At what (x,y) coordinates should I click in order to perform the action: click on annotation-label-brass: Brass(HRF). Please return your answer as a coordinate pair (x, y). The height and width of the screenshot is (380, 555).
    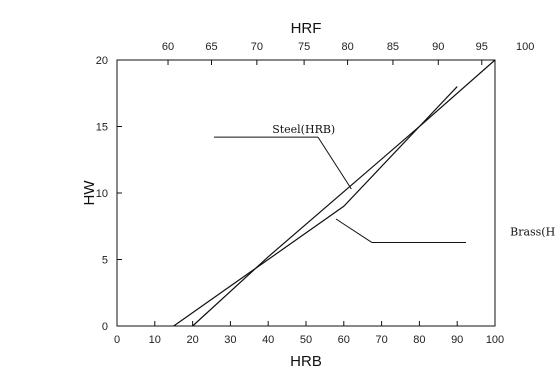
    Looking at the image, I should click on (532, 232).